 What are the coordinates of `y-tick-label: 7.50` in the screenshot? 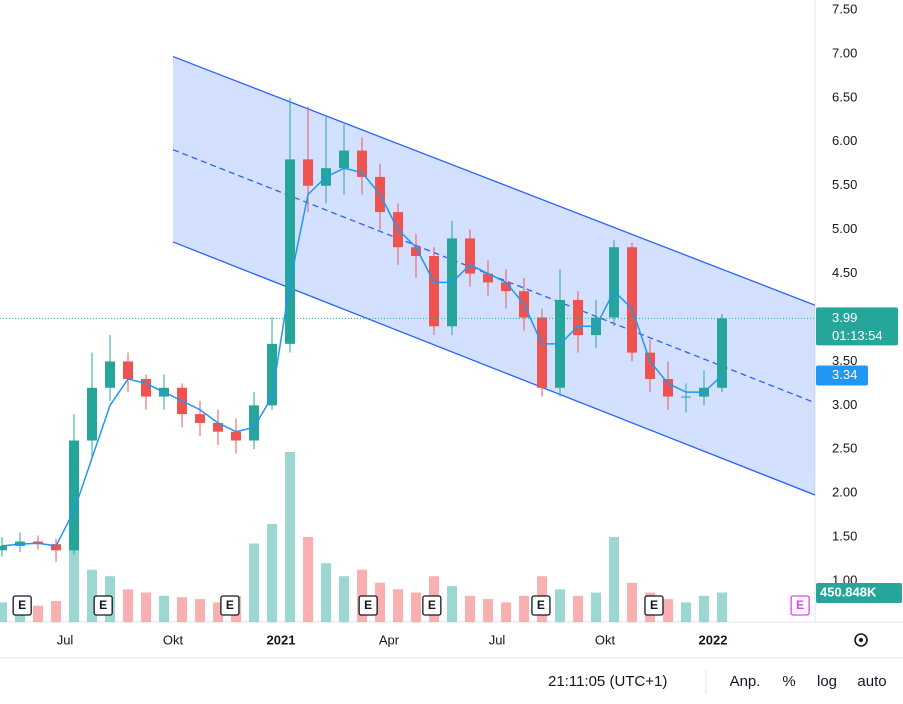 It's located at (844, 8).